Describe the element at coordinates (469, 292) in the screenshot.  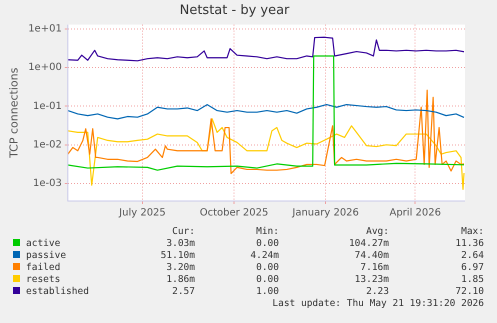
I see `text: 72.10` at that location.